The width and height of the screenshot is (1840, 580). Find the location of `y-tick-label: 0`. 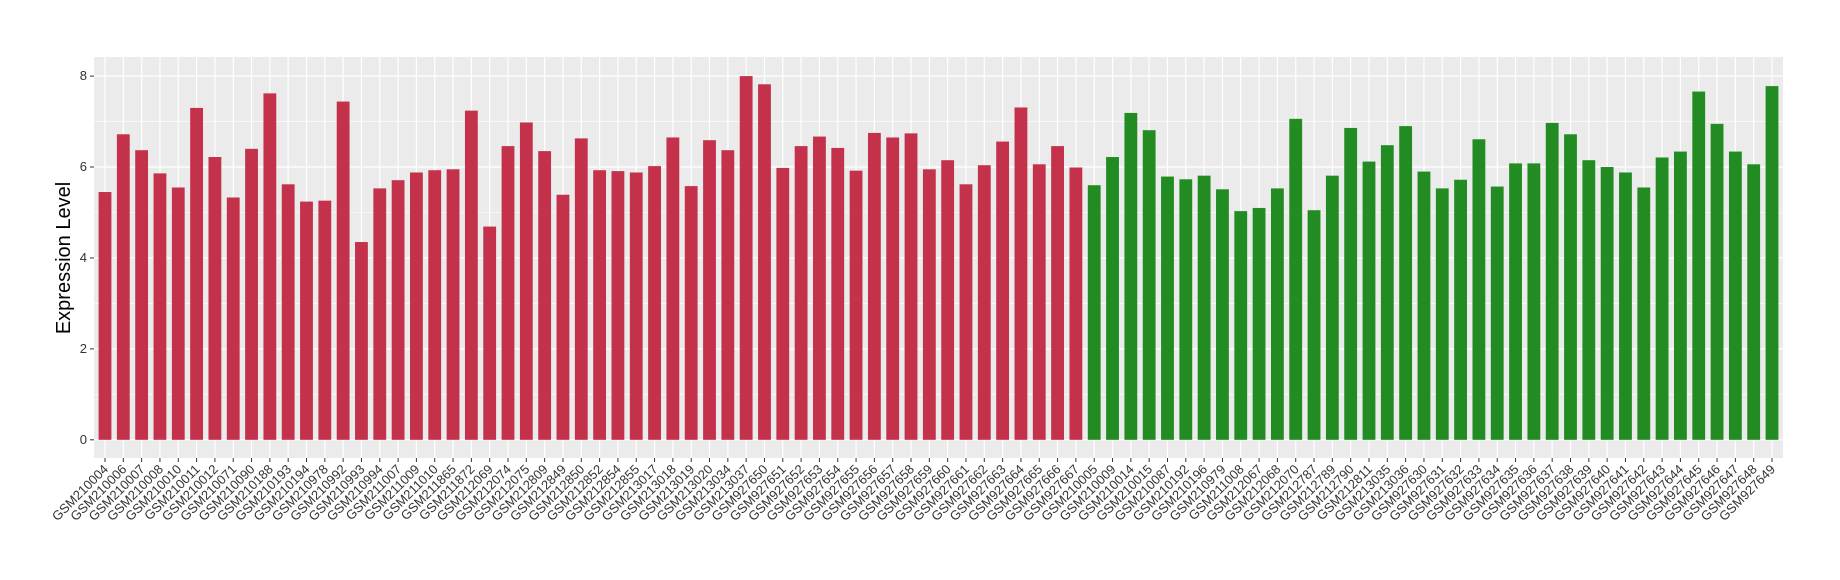

y-tick-label: 0 is located at coordinates (83, 439).